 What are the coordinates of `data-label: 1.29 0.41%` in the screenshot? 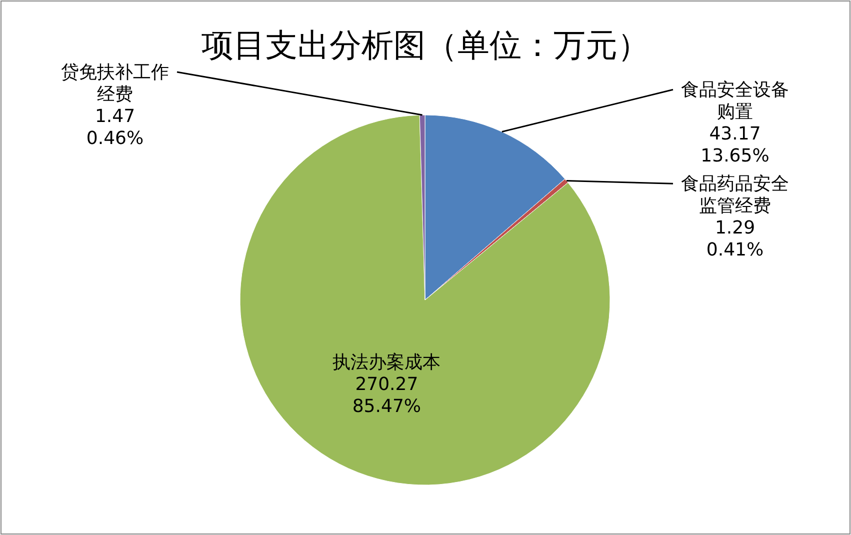 It's located at (735, 239).